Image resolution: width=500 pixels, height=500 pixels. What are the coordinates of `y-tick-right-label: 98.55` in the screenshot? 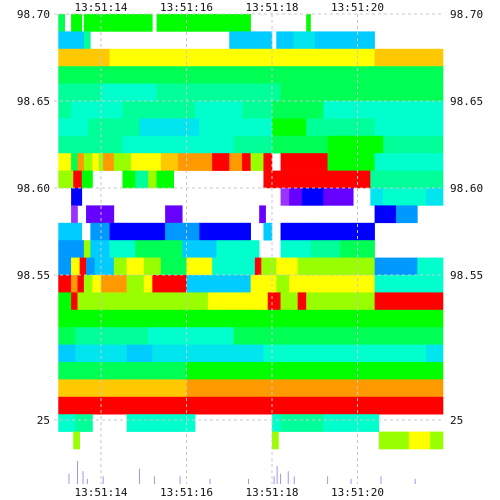 It's located at (466, 275).